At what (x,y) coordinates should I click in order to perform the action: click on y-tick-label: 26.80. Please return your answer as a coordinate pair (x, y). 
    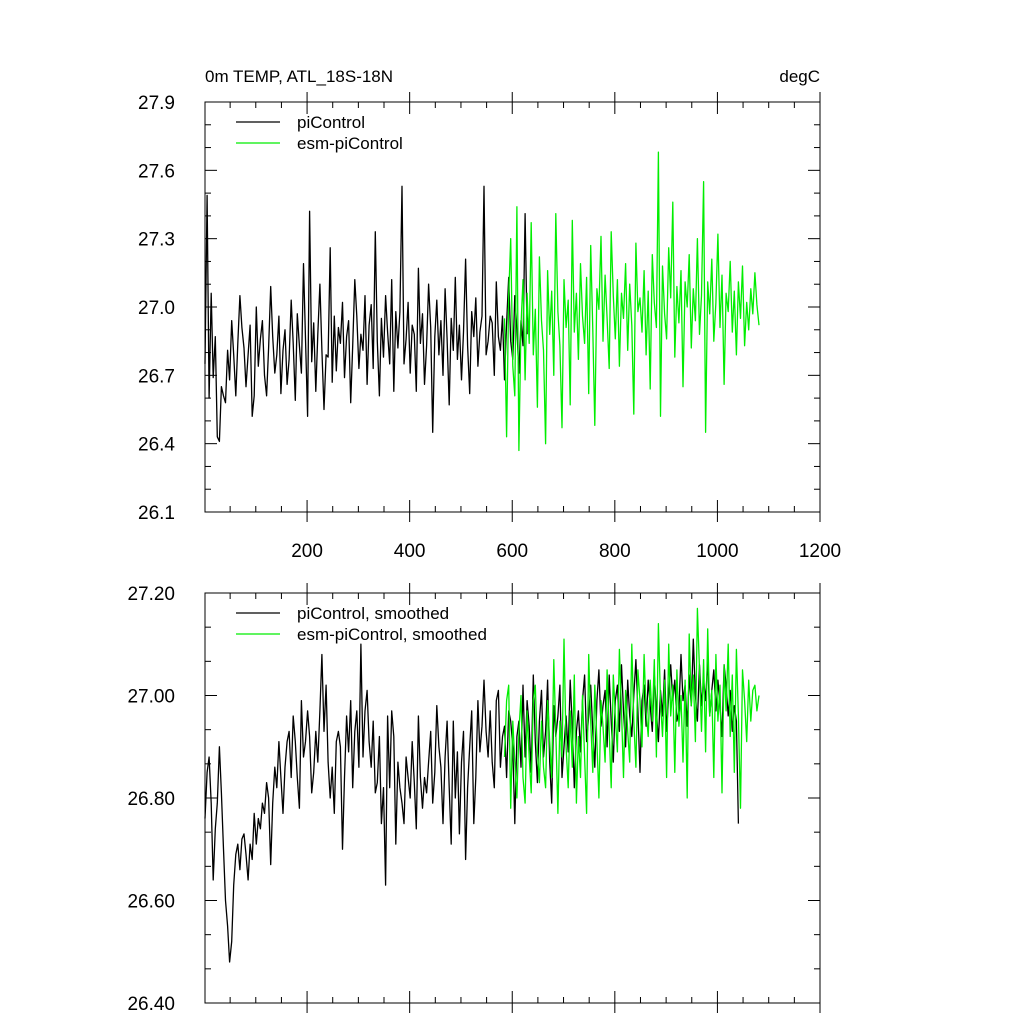
    Looking at the image, I should click on (151, 799).